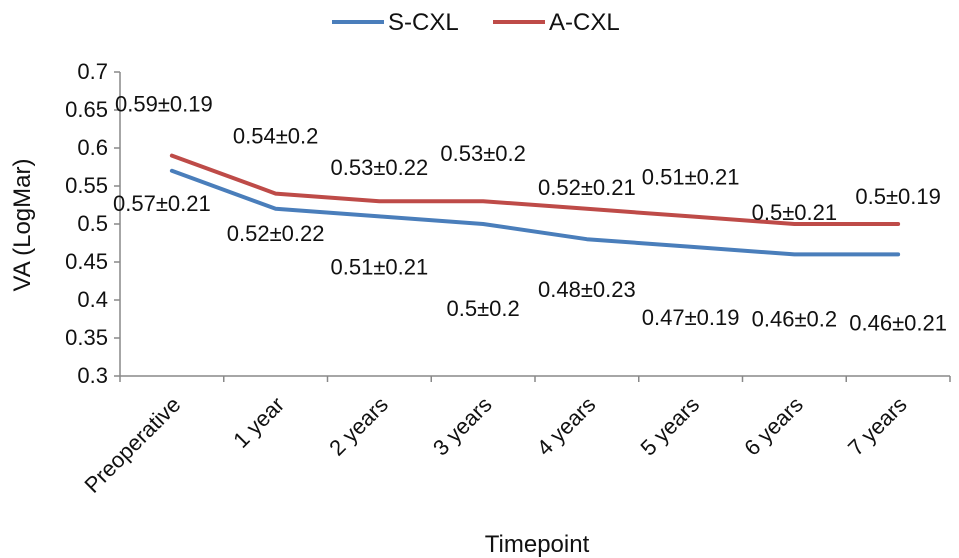  I want to click on x-category-label: 6 years, so click(773, 426).